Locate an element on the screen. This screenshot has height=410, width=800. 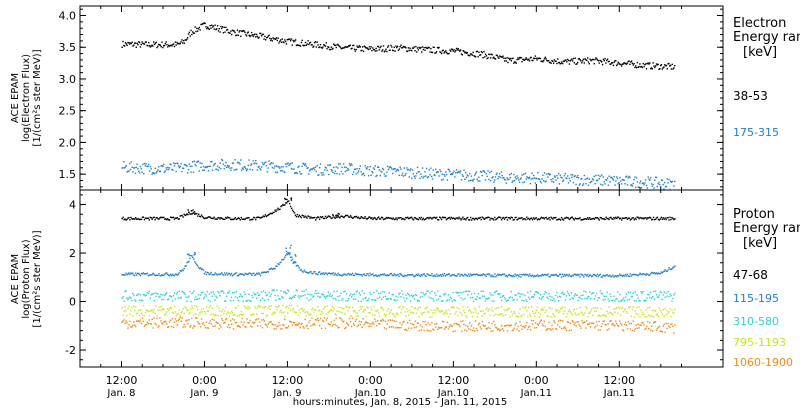
proton-series-1-spike-point is located at coordinates (189, 255).